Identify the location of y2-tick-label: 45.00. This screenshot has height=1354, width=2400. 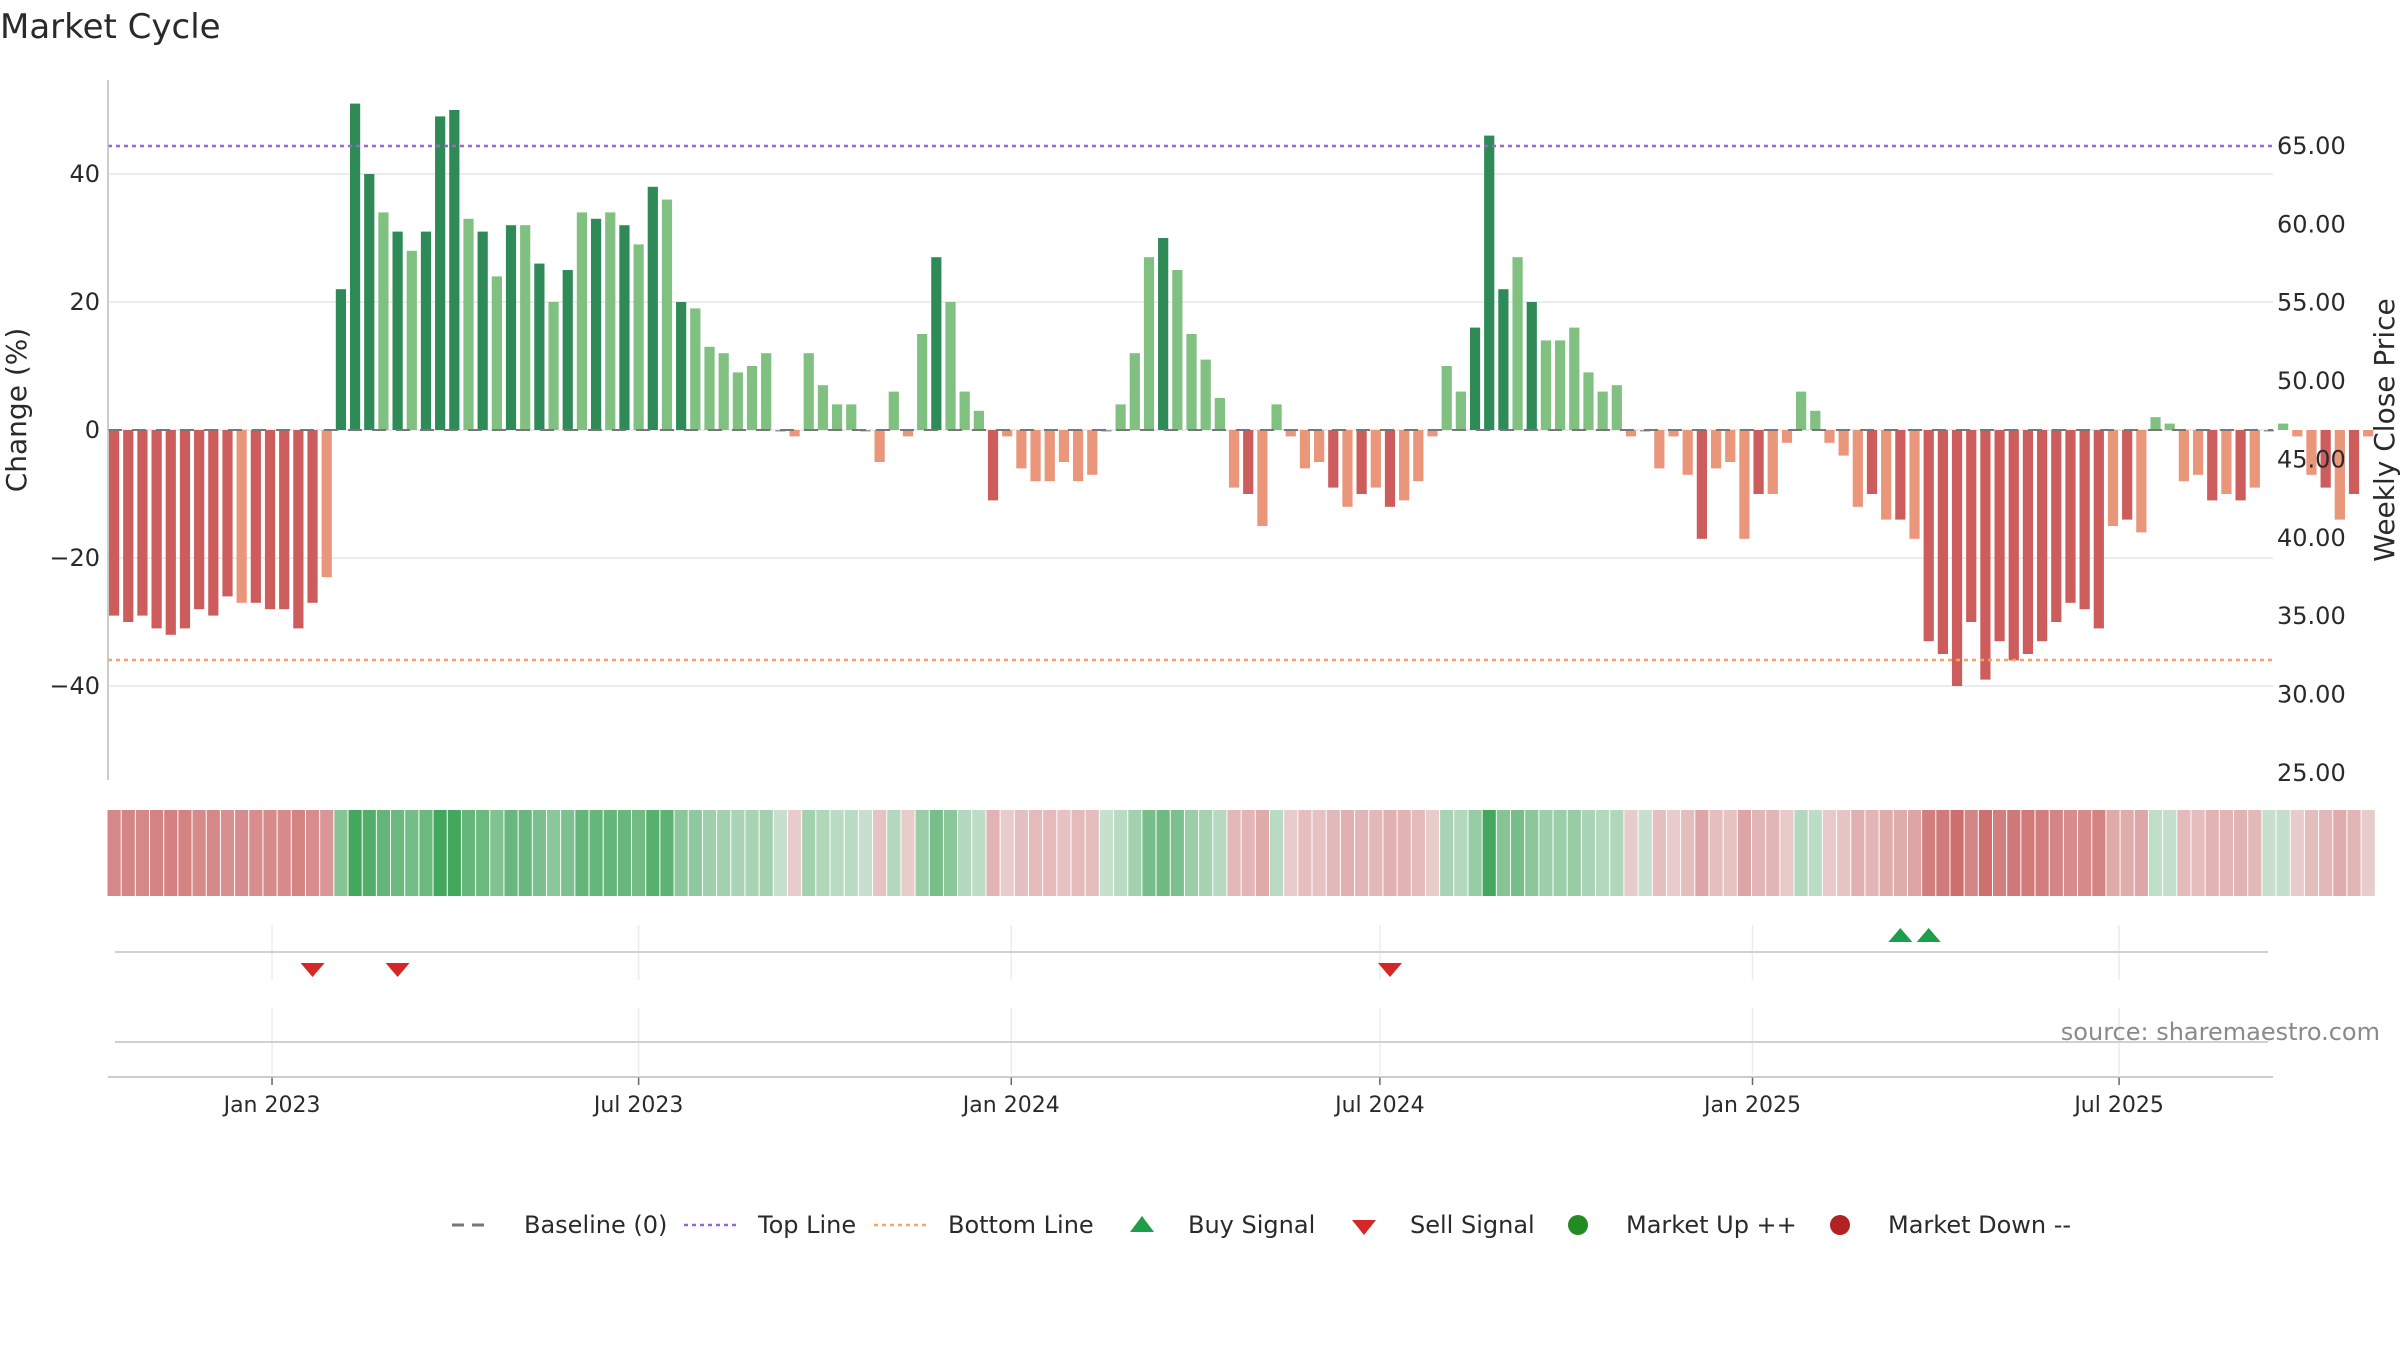
(2311, 459).